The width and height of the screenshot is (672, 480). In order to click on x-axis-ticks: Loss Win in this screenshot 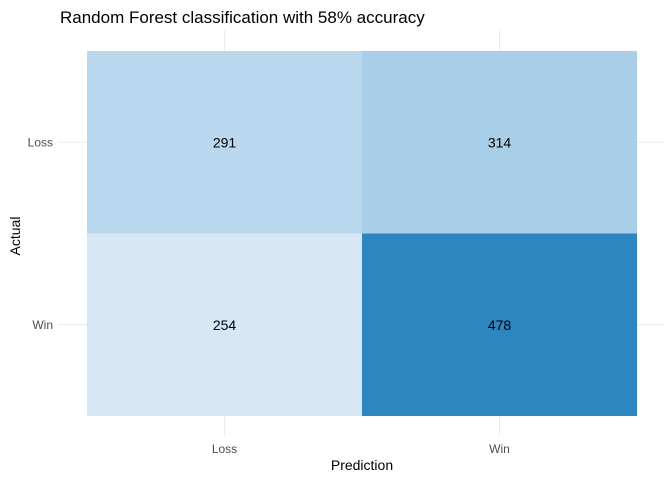, I will do `click(361, 449)`.